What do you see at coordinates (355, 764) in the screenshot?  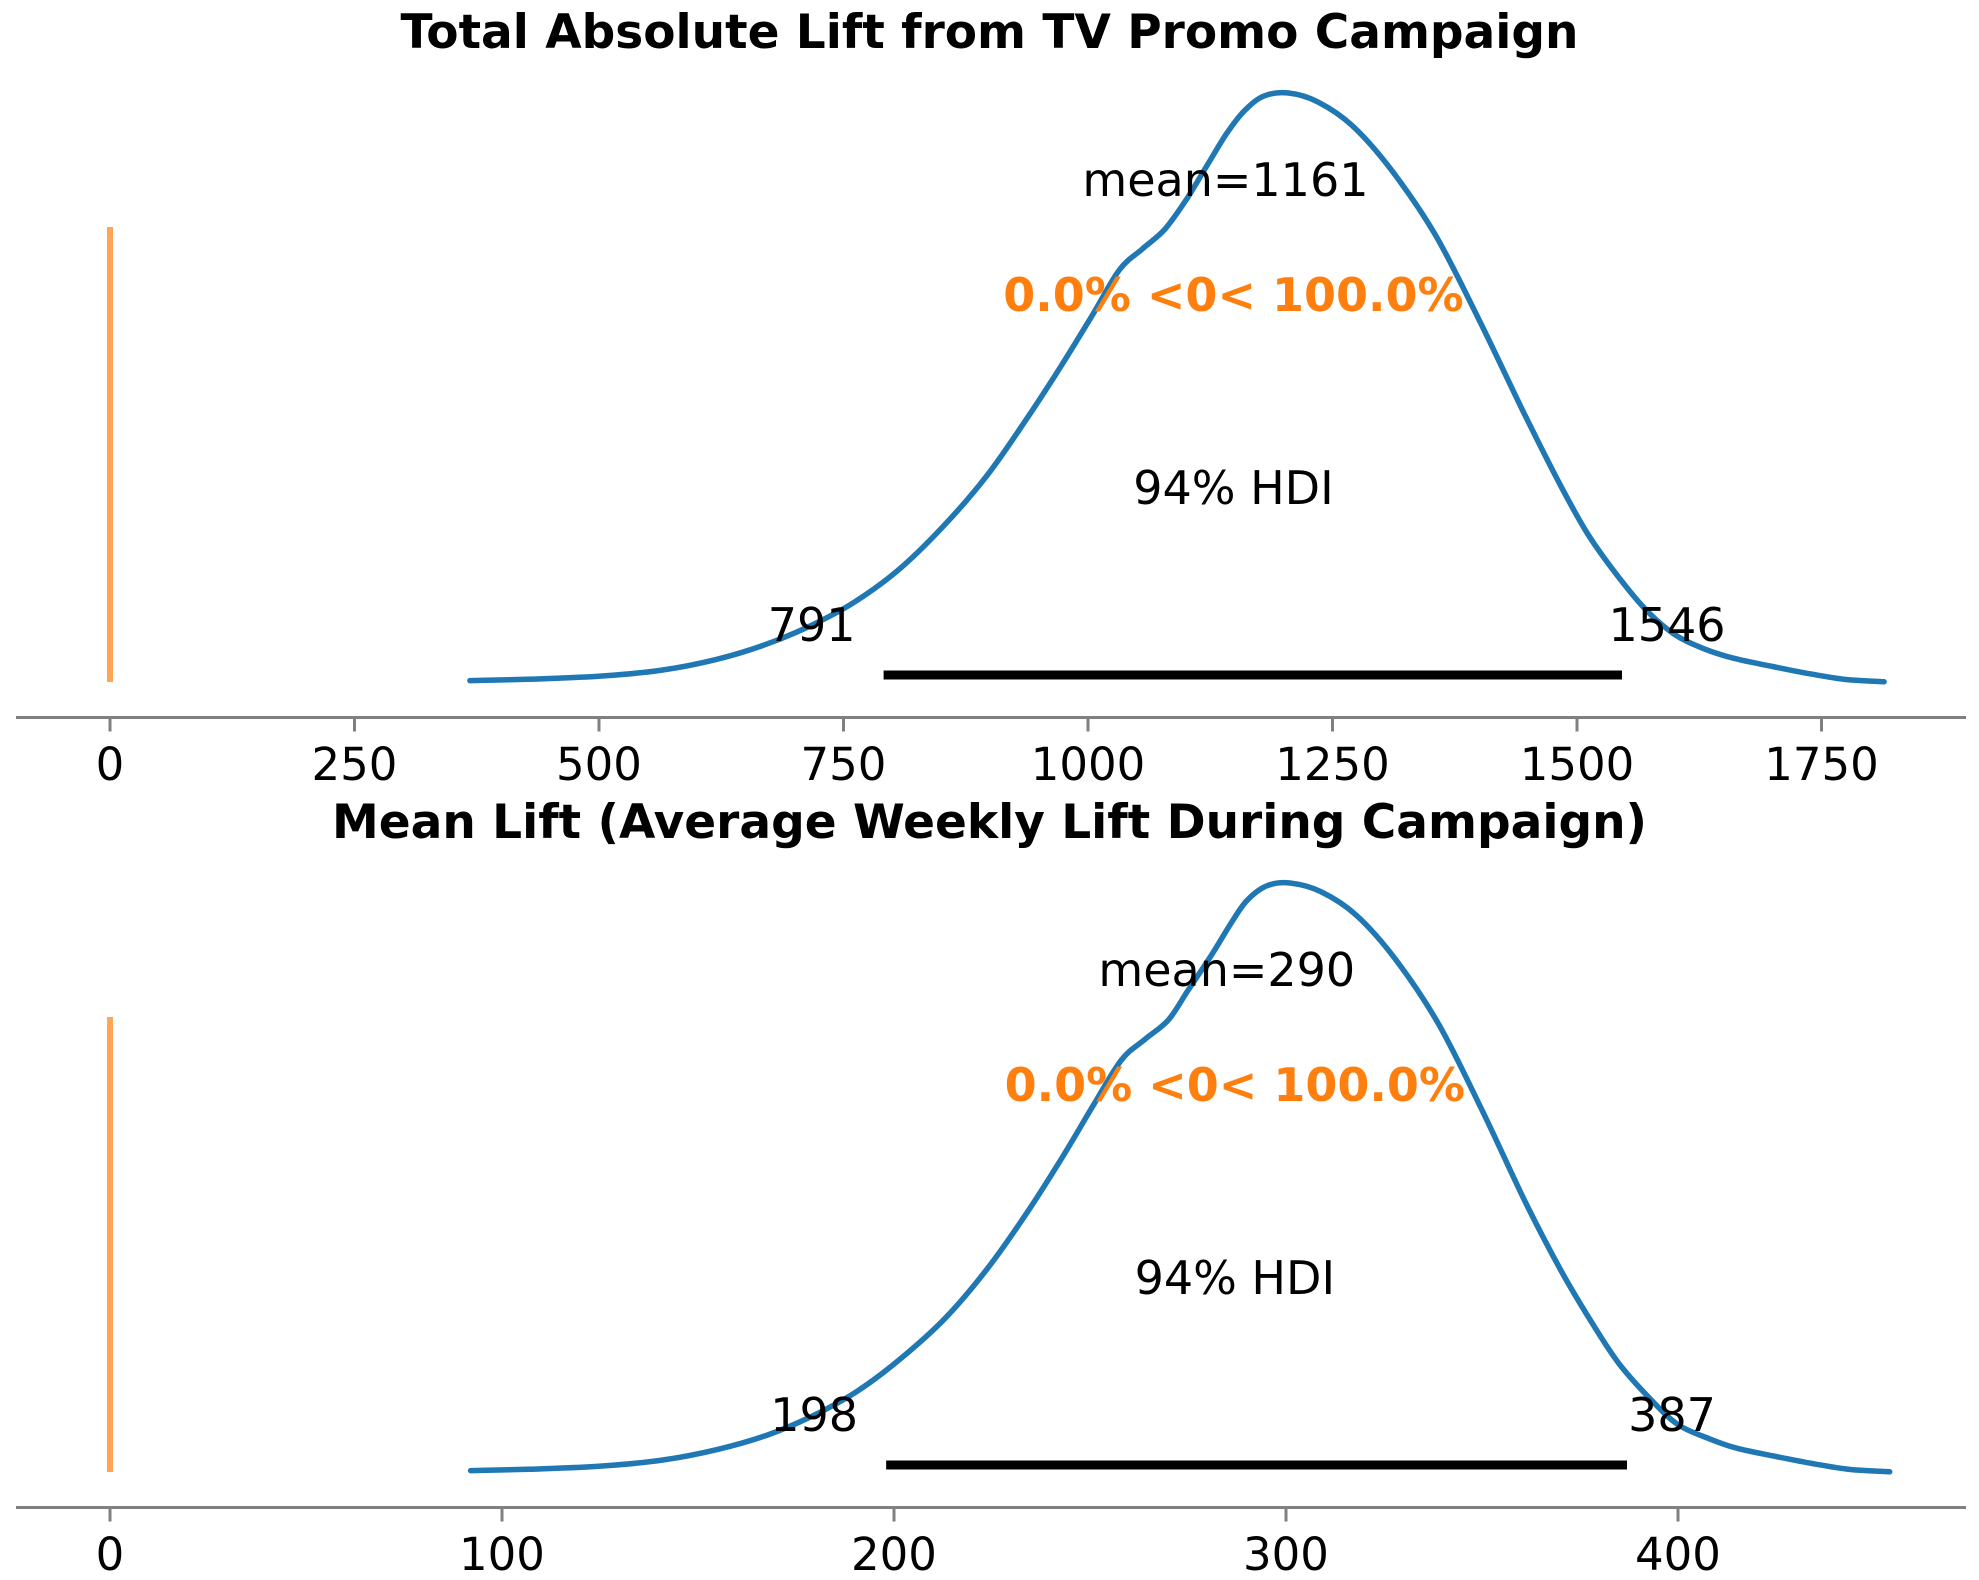 I see `x-axis-tick-label: 250` at bounding box center [355, 764].